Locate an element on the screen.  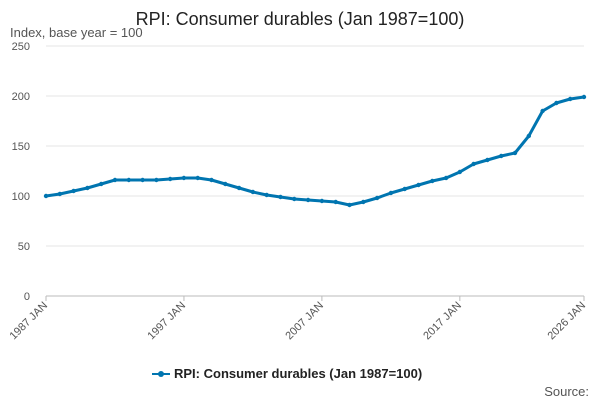
y-tick-label: 100 is located at coordinates (21, 197).